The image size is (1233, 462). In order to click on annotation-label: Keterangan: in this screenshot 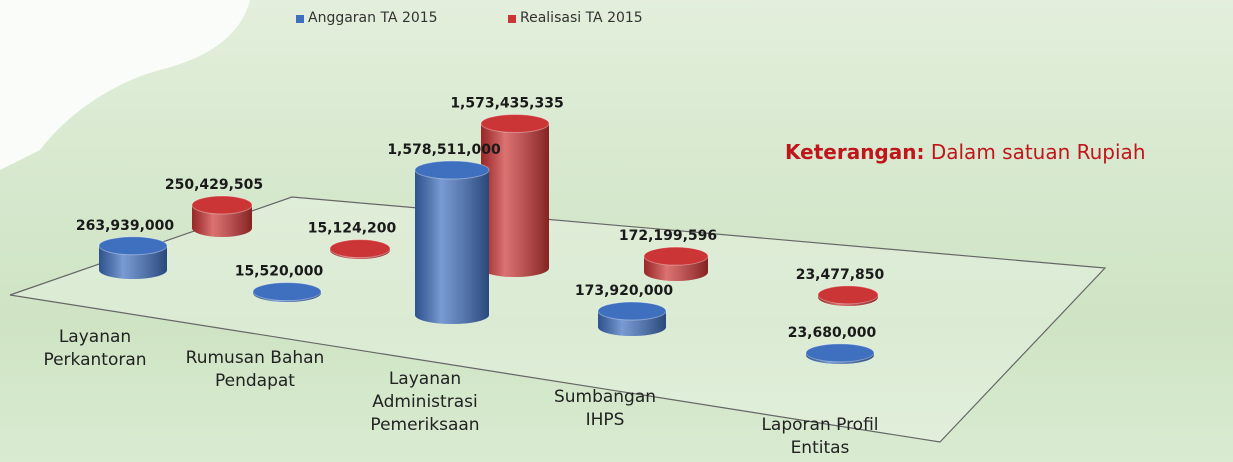, I will do `click(855, 152)`.